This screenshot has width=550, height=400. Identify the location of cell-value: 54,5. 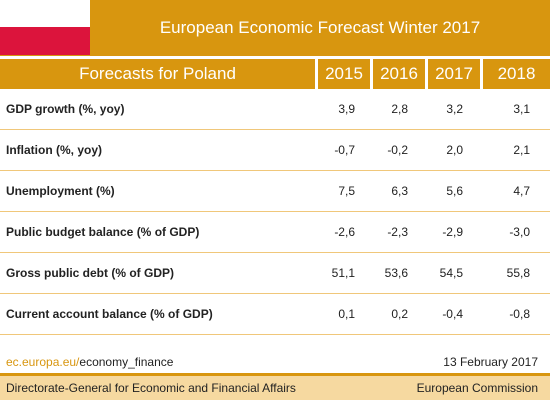
(451, 273).